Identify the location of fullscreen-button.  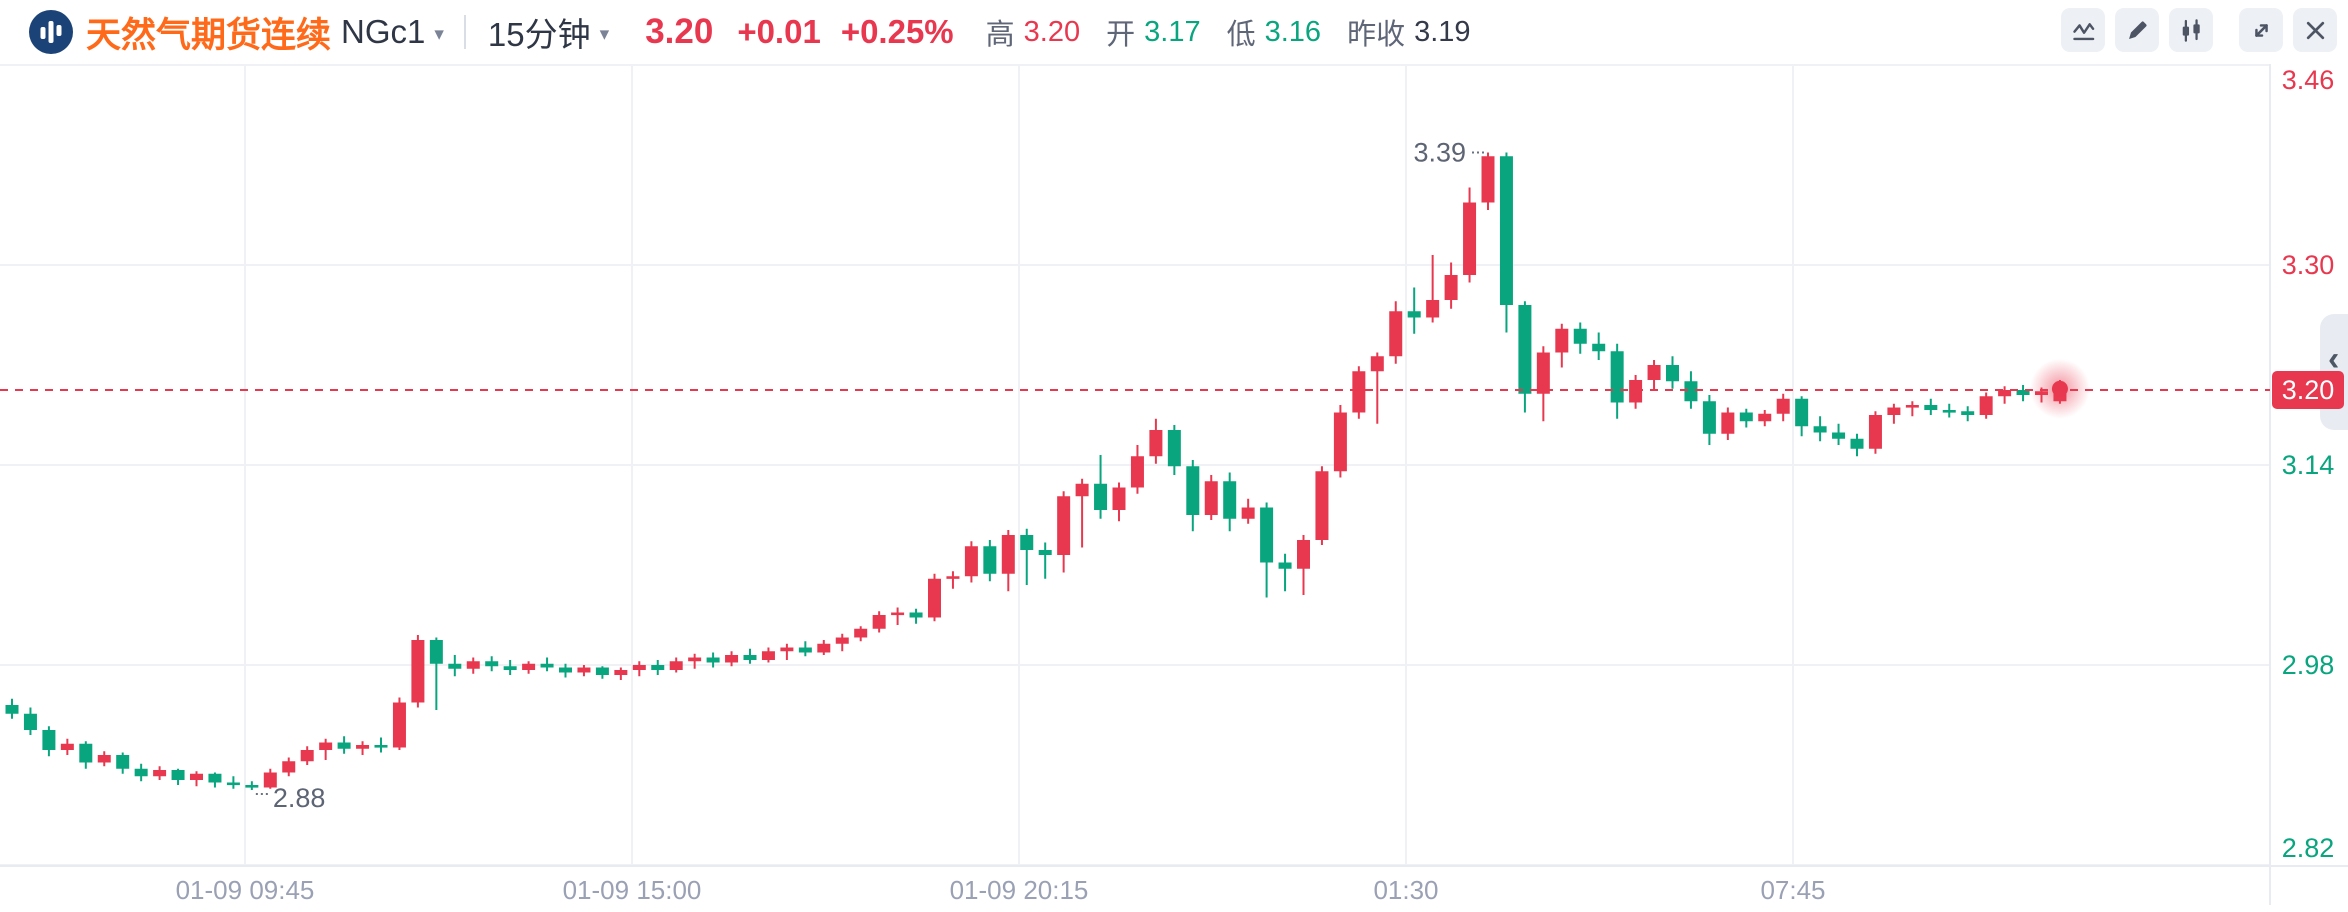
(2261, 30).